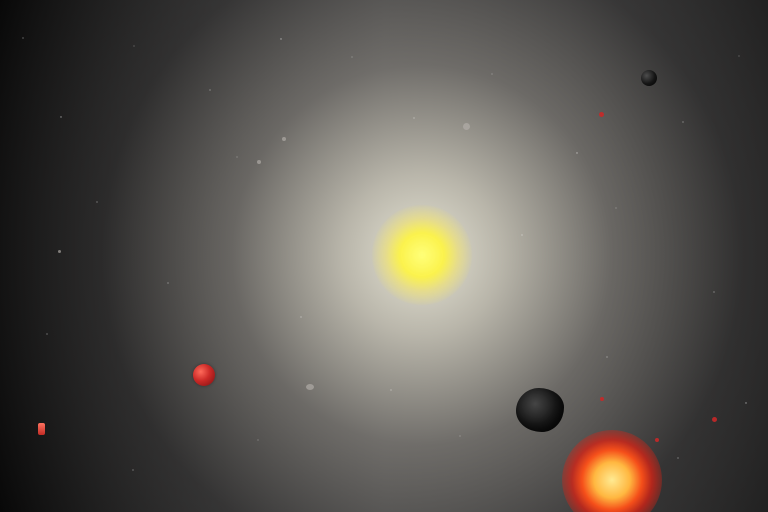 The image size is (768, 512). What do you see at coordinates (422, 255) in the screenshot?
I see `yellow-star` at bounding box center [422, 255].